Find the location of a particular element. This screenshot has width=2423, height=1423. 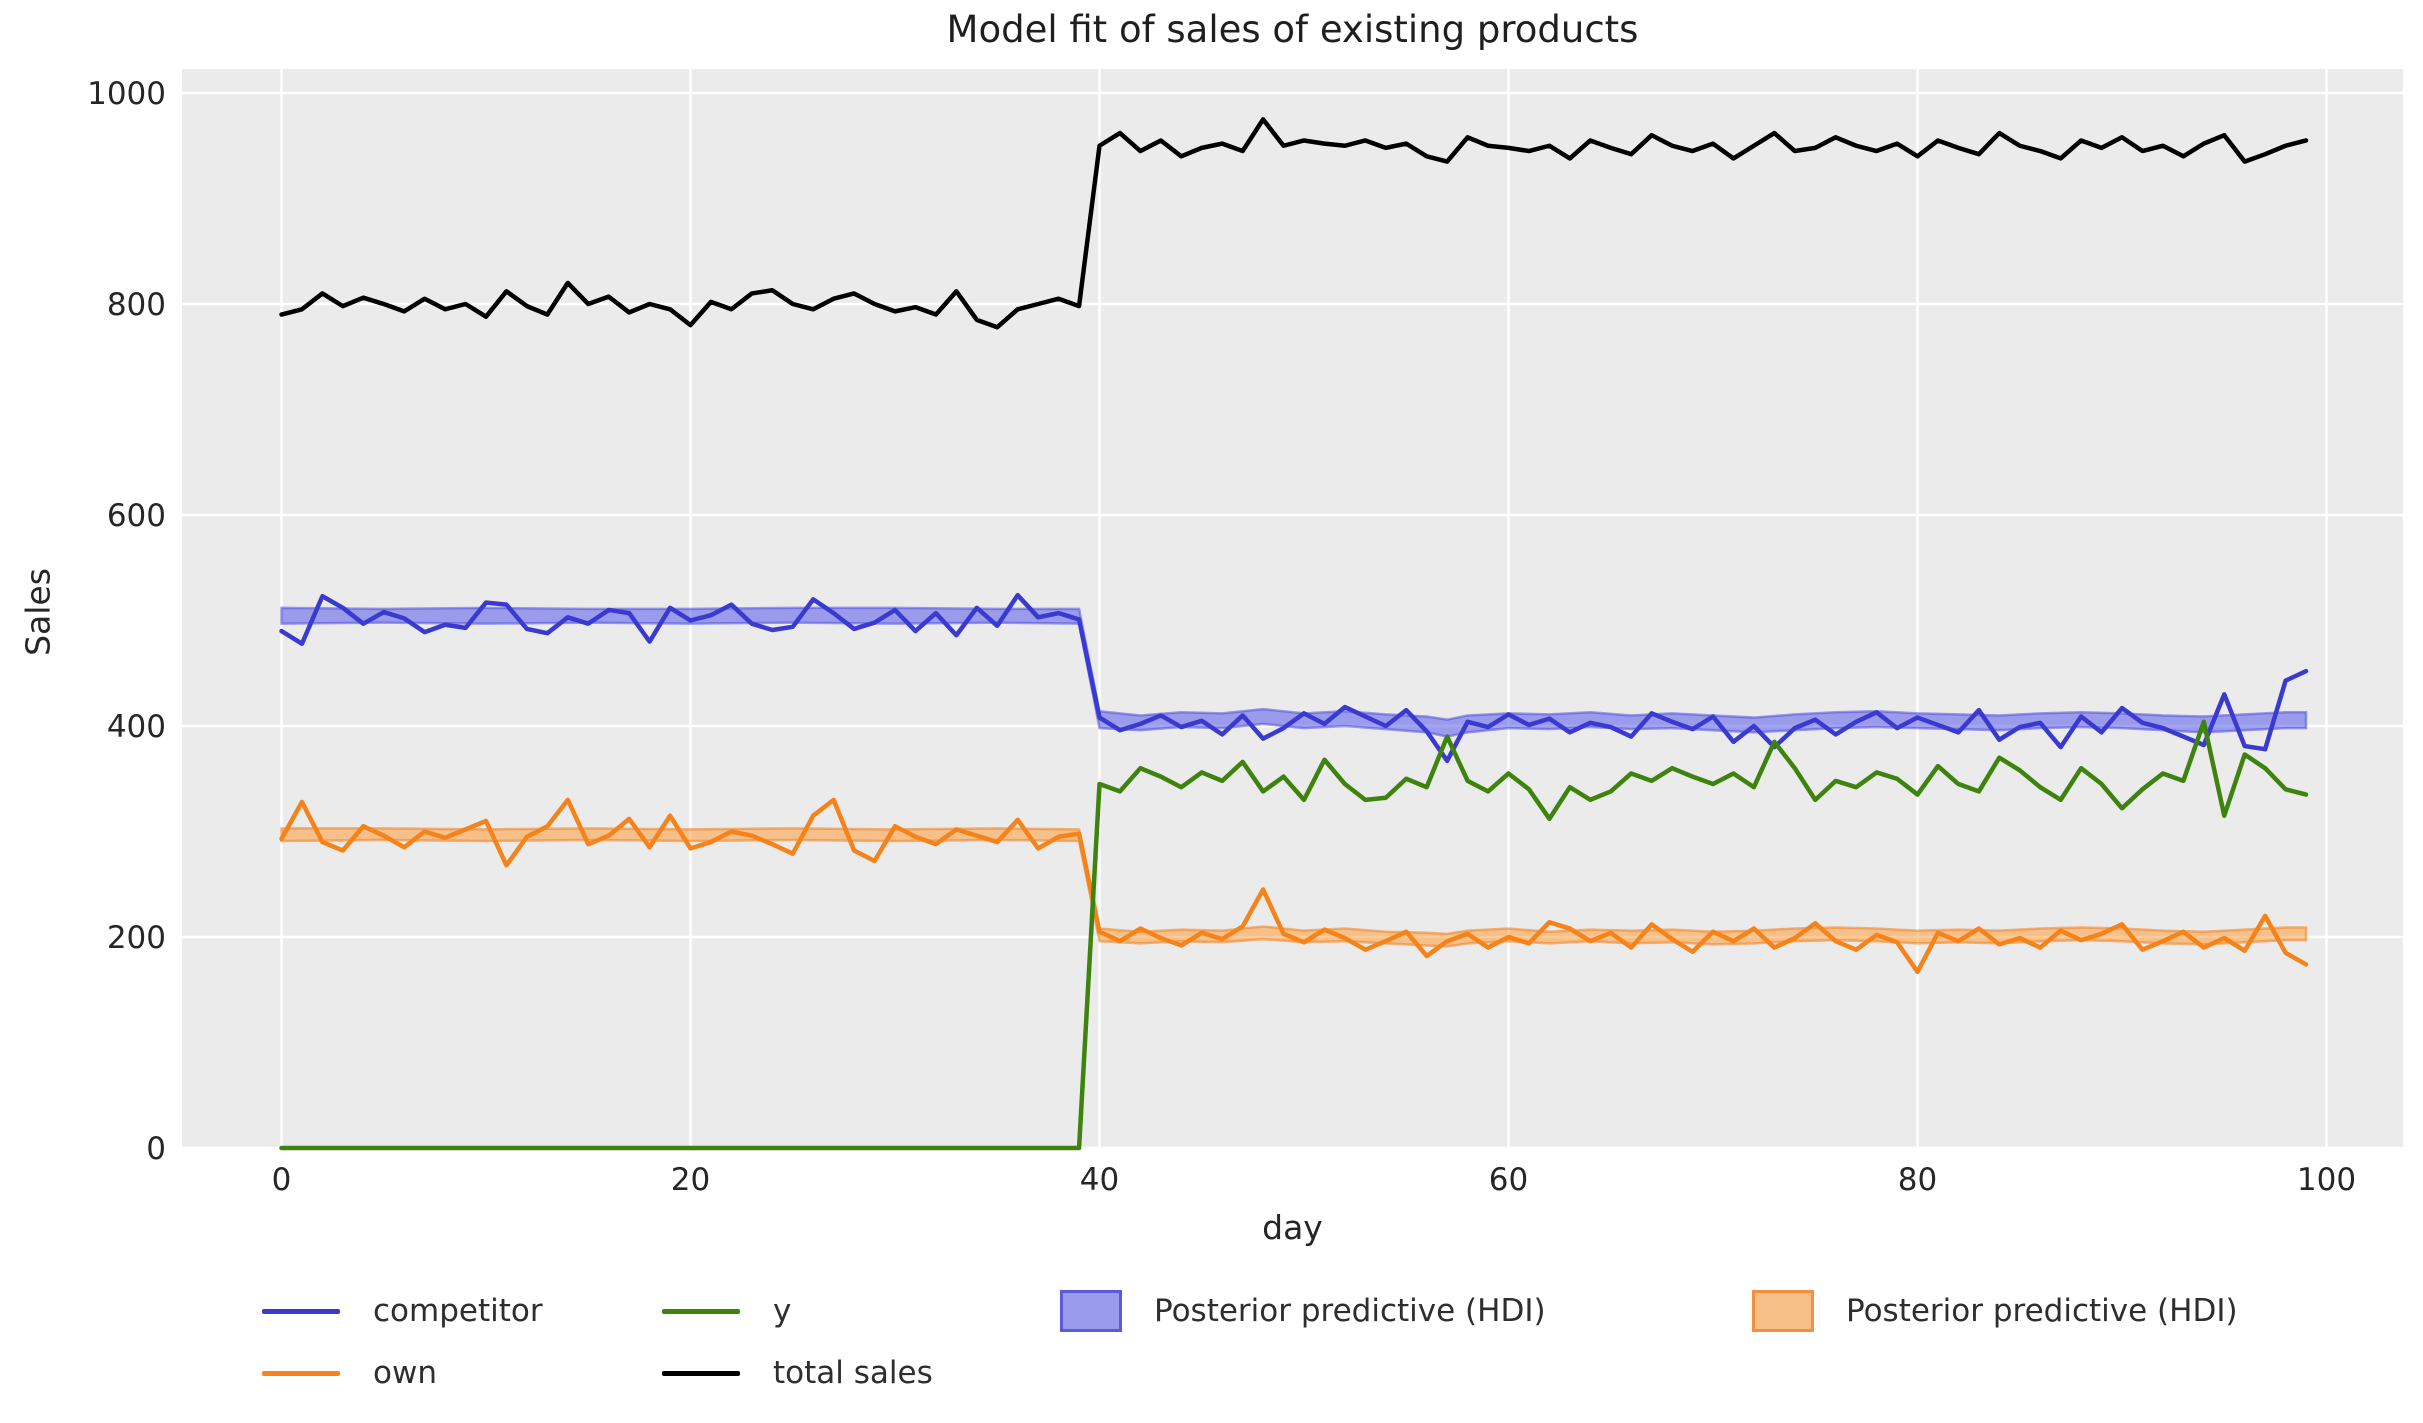

x-tick-label: 0 is located at coordinates (282, 1180).